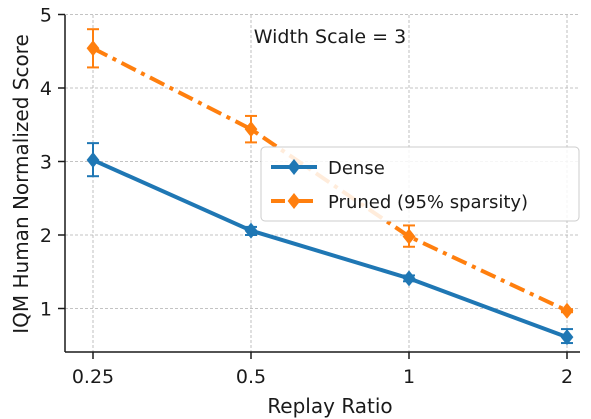 Image resolution: width=591 pixels, height=419 pixels. What do you see at coordinates (21, 184) in the screenshot?
I see `y-axis-label: IQM Human Normalized Score` at bounding box center [21, 184].